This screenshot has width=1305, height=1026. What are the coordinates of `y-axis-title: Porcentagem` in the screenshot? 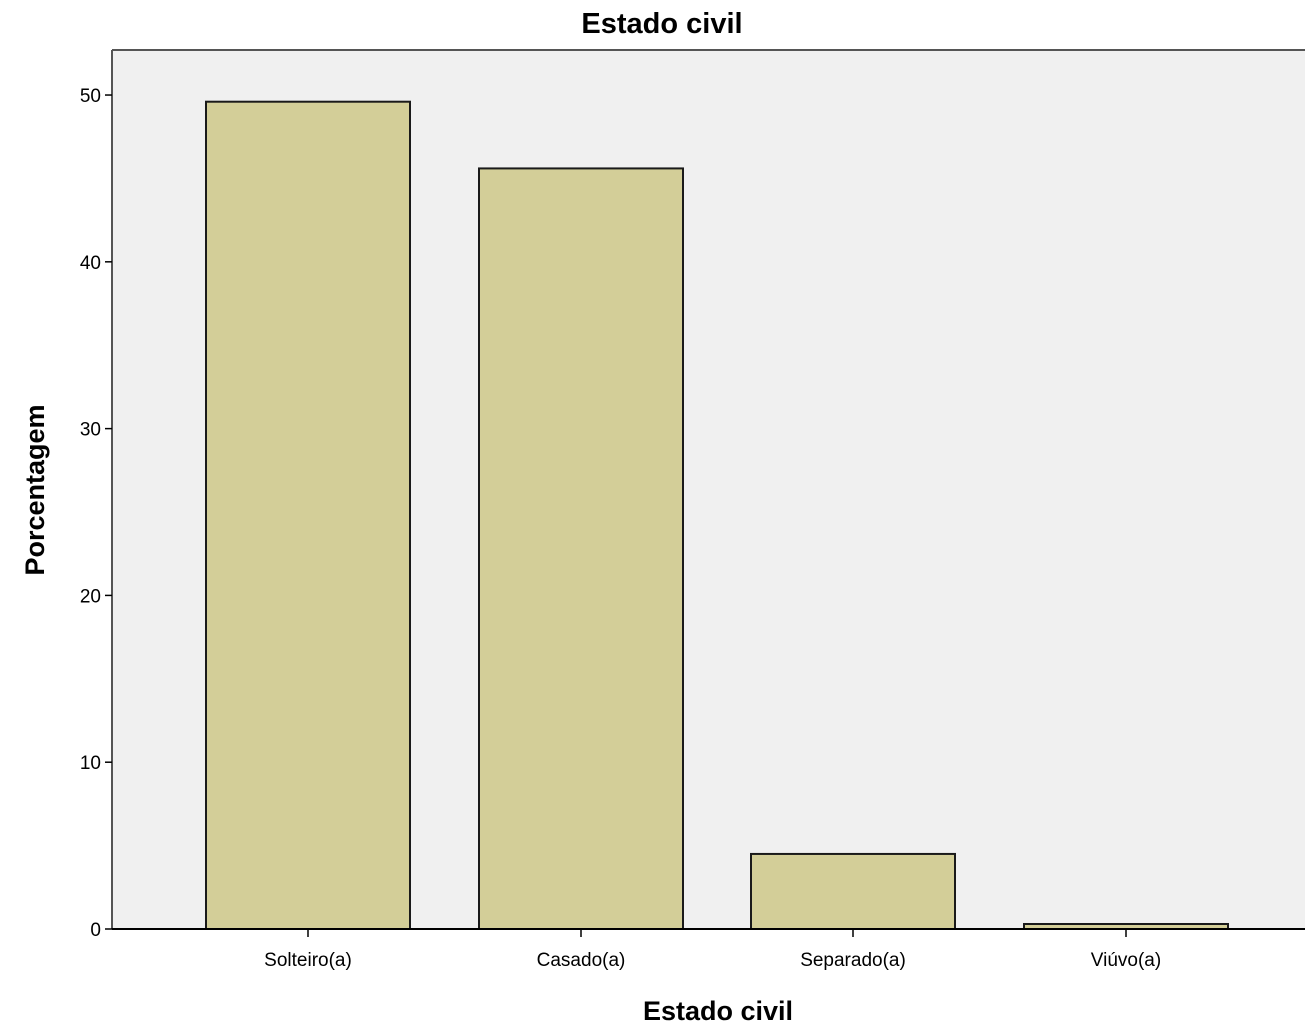 It's located at (35, 489).